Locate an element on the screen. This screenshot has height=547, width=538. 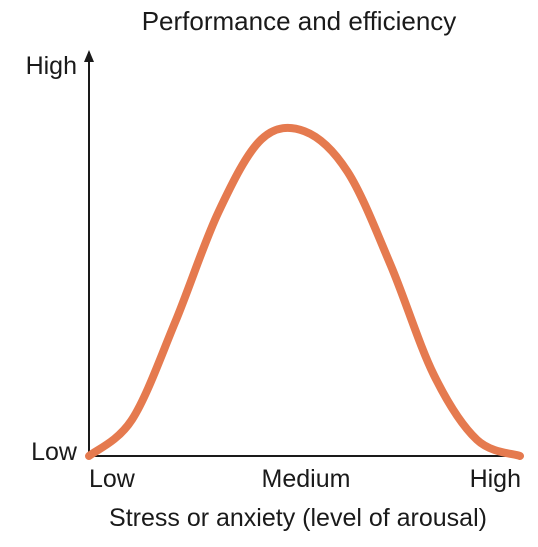
x-axis-label: Stress or anxiety (level of arousal) is located at coordinates (298, 518).